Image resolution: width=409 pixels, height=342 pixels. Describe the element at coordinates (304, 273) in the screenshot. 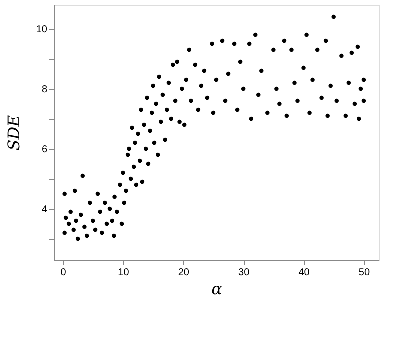

I see `x-tick-label: 40` at that location.